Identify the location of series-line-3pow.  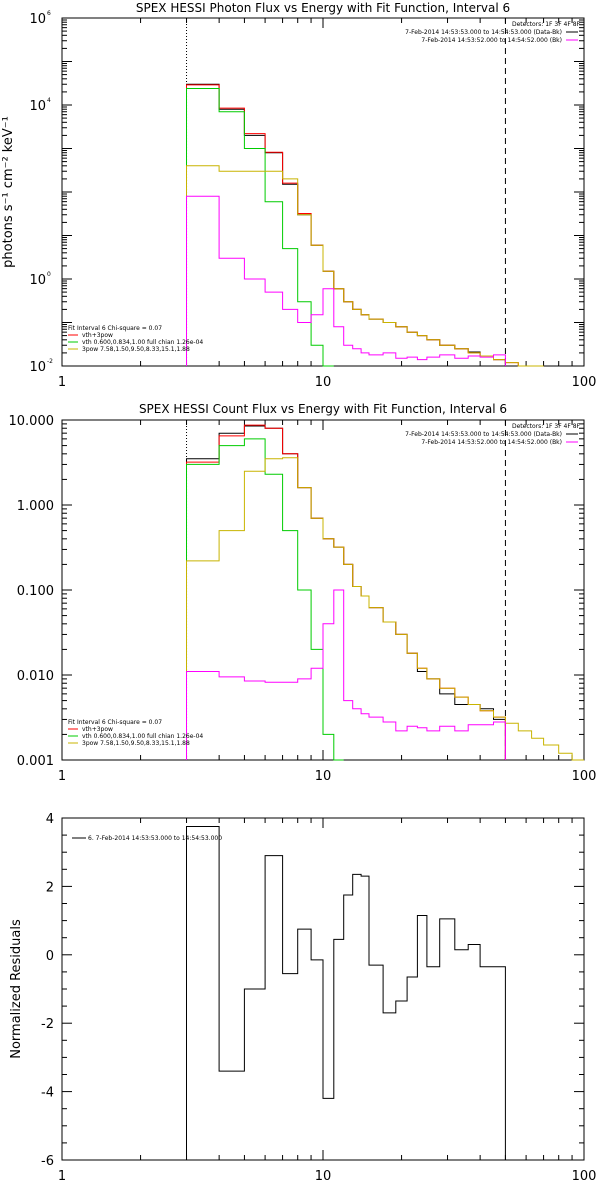
(365, 266).